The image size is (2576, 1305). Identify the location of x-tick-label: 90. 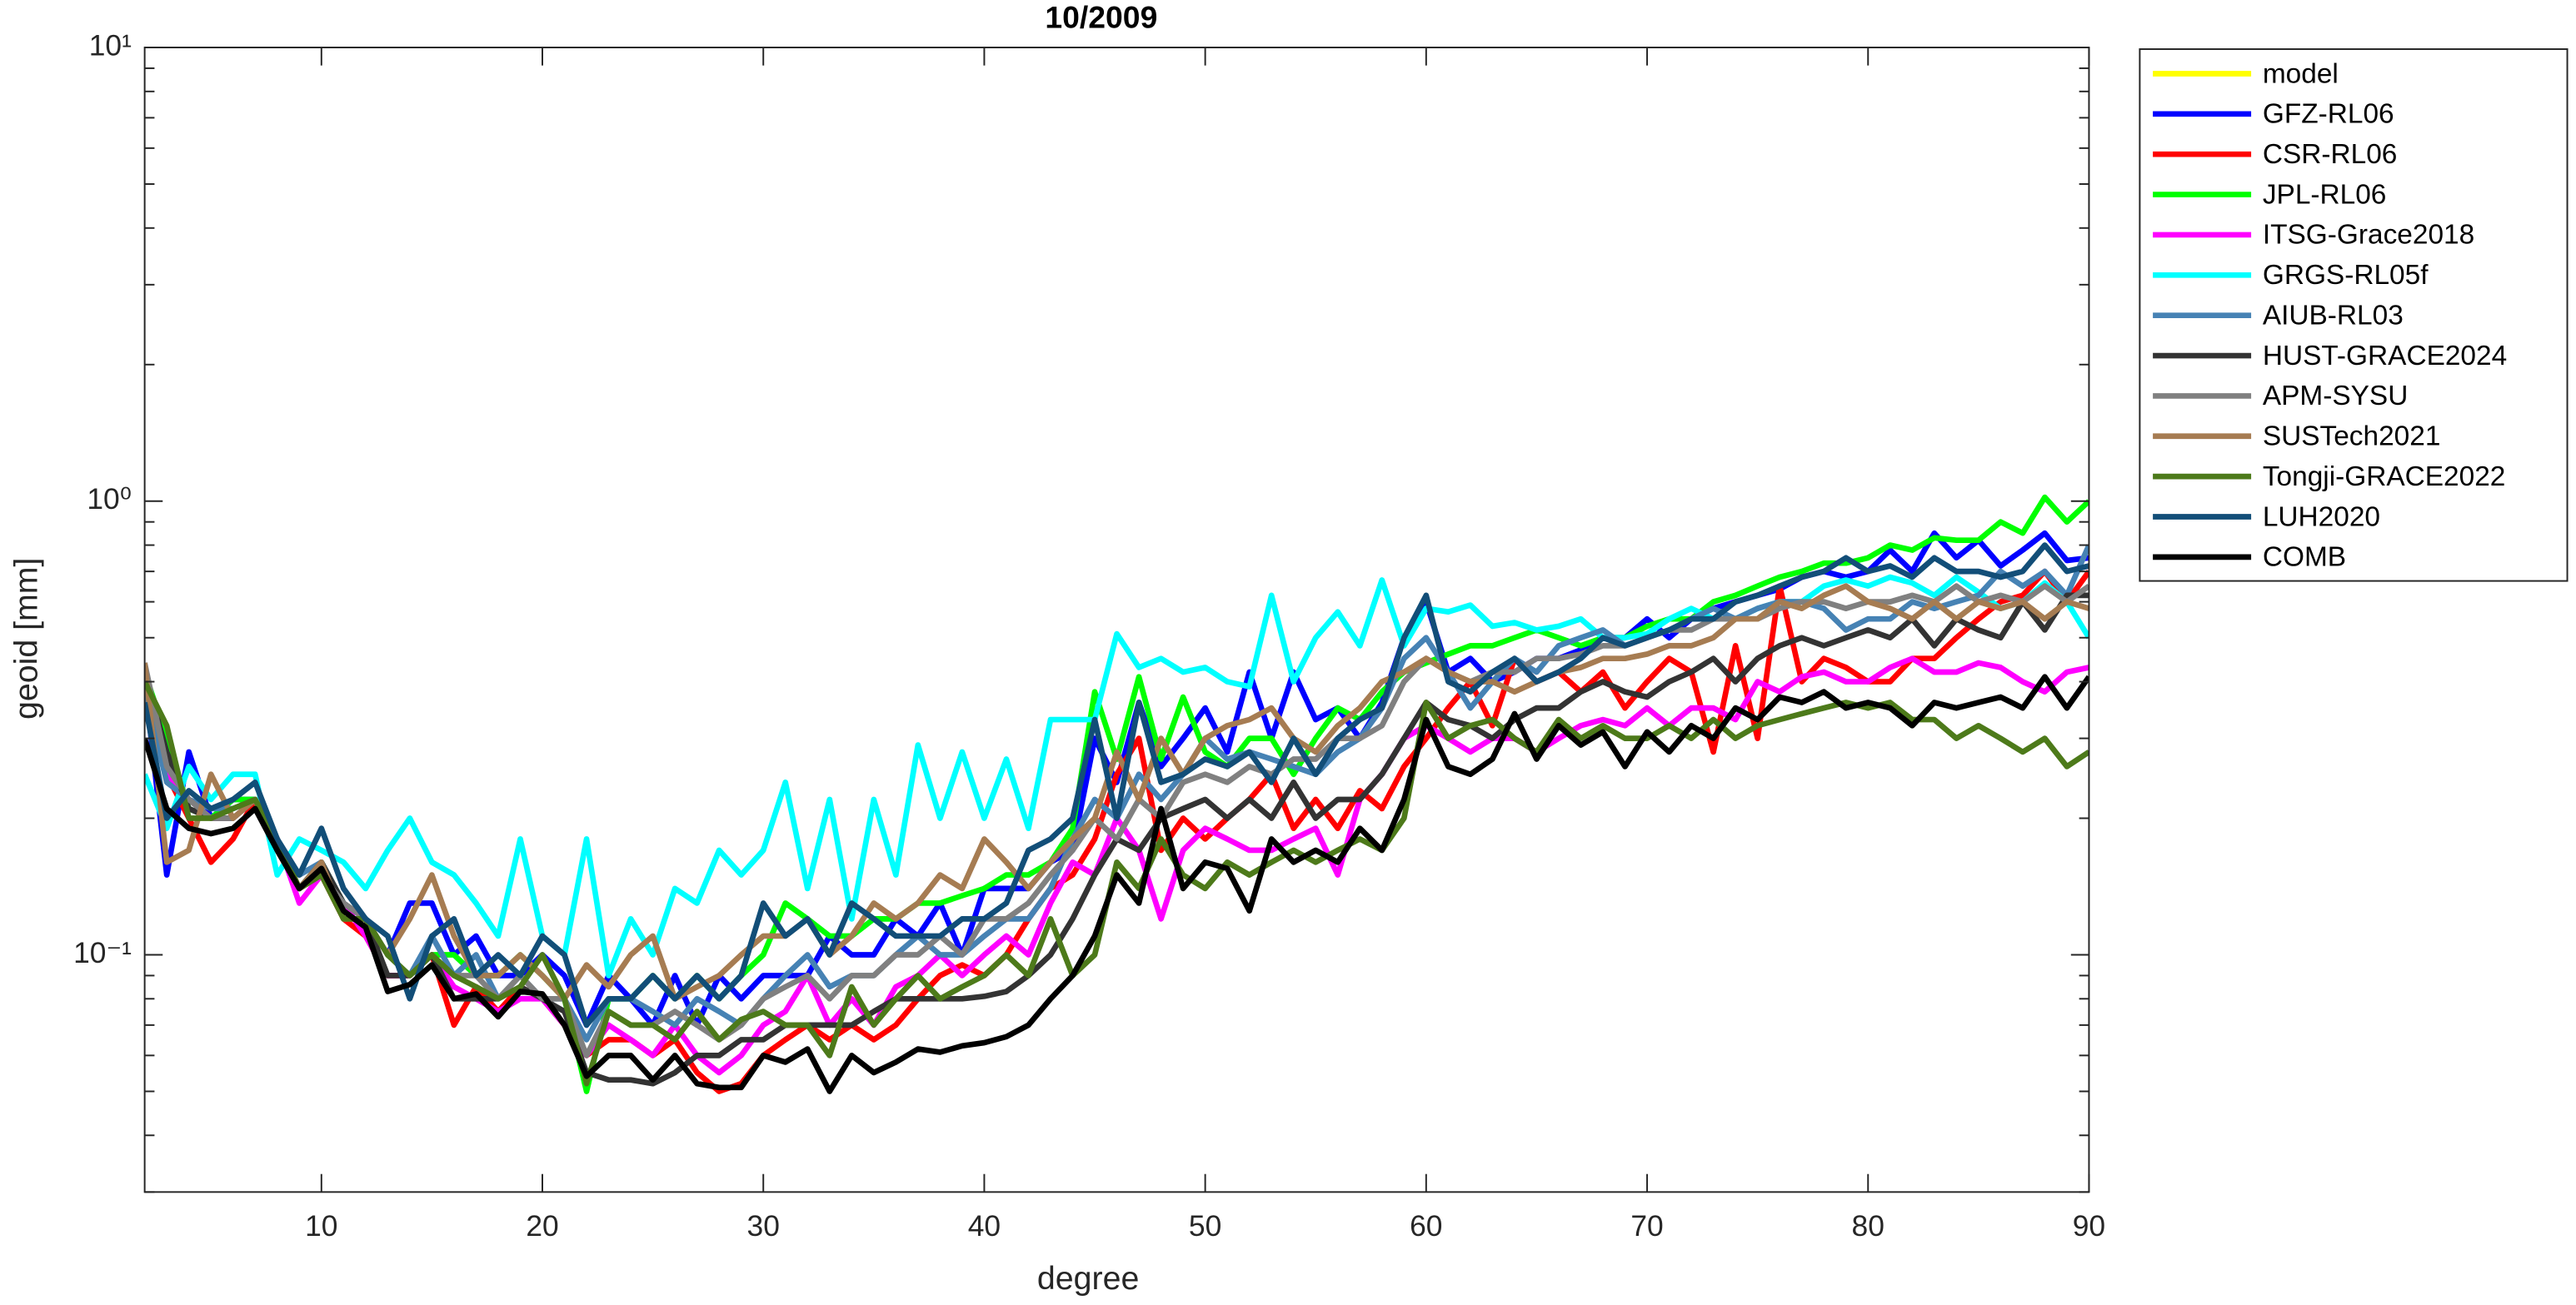
(2089, 1226).